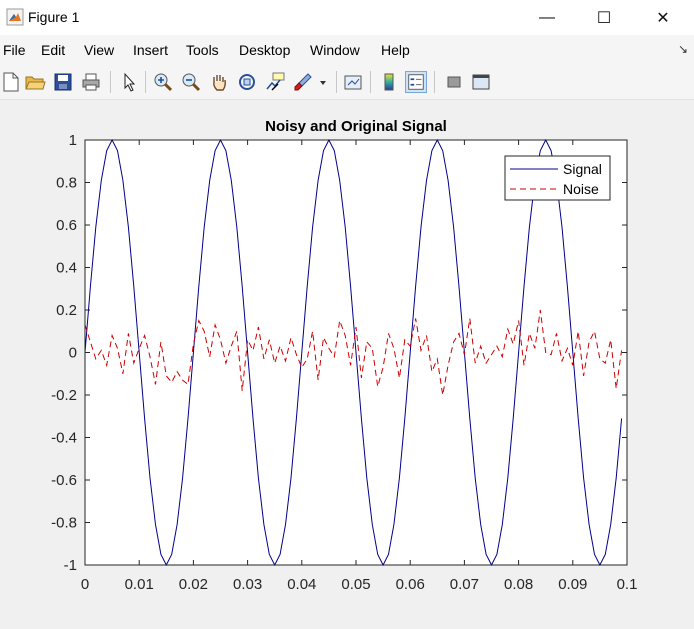 This screenshot has width=694, height=629. What do you see at coordinates (64, 523) in the screenshot?
I see `y-tick-label: -0.8` at bounding box center [64, 523].